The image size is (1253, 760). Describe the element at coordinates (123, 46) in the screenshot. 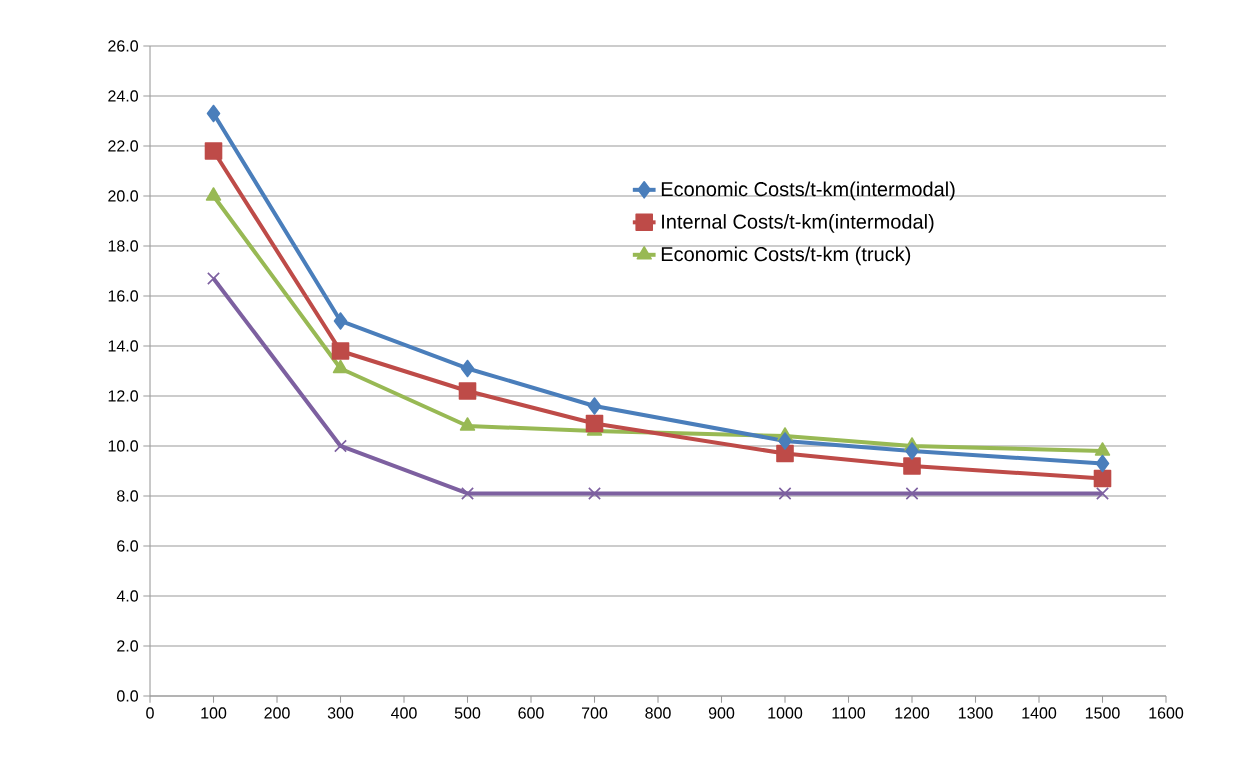

I see `y-tick-label: 26.0` at that location.